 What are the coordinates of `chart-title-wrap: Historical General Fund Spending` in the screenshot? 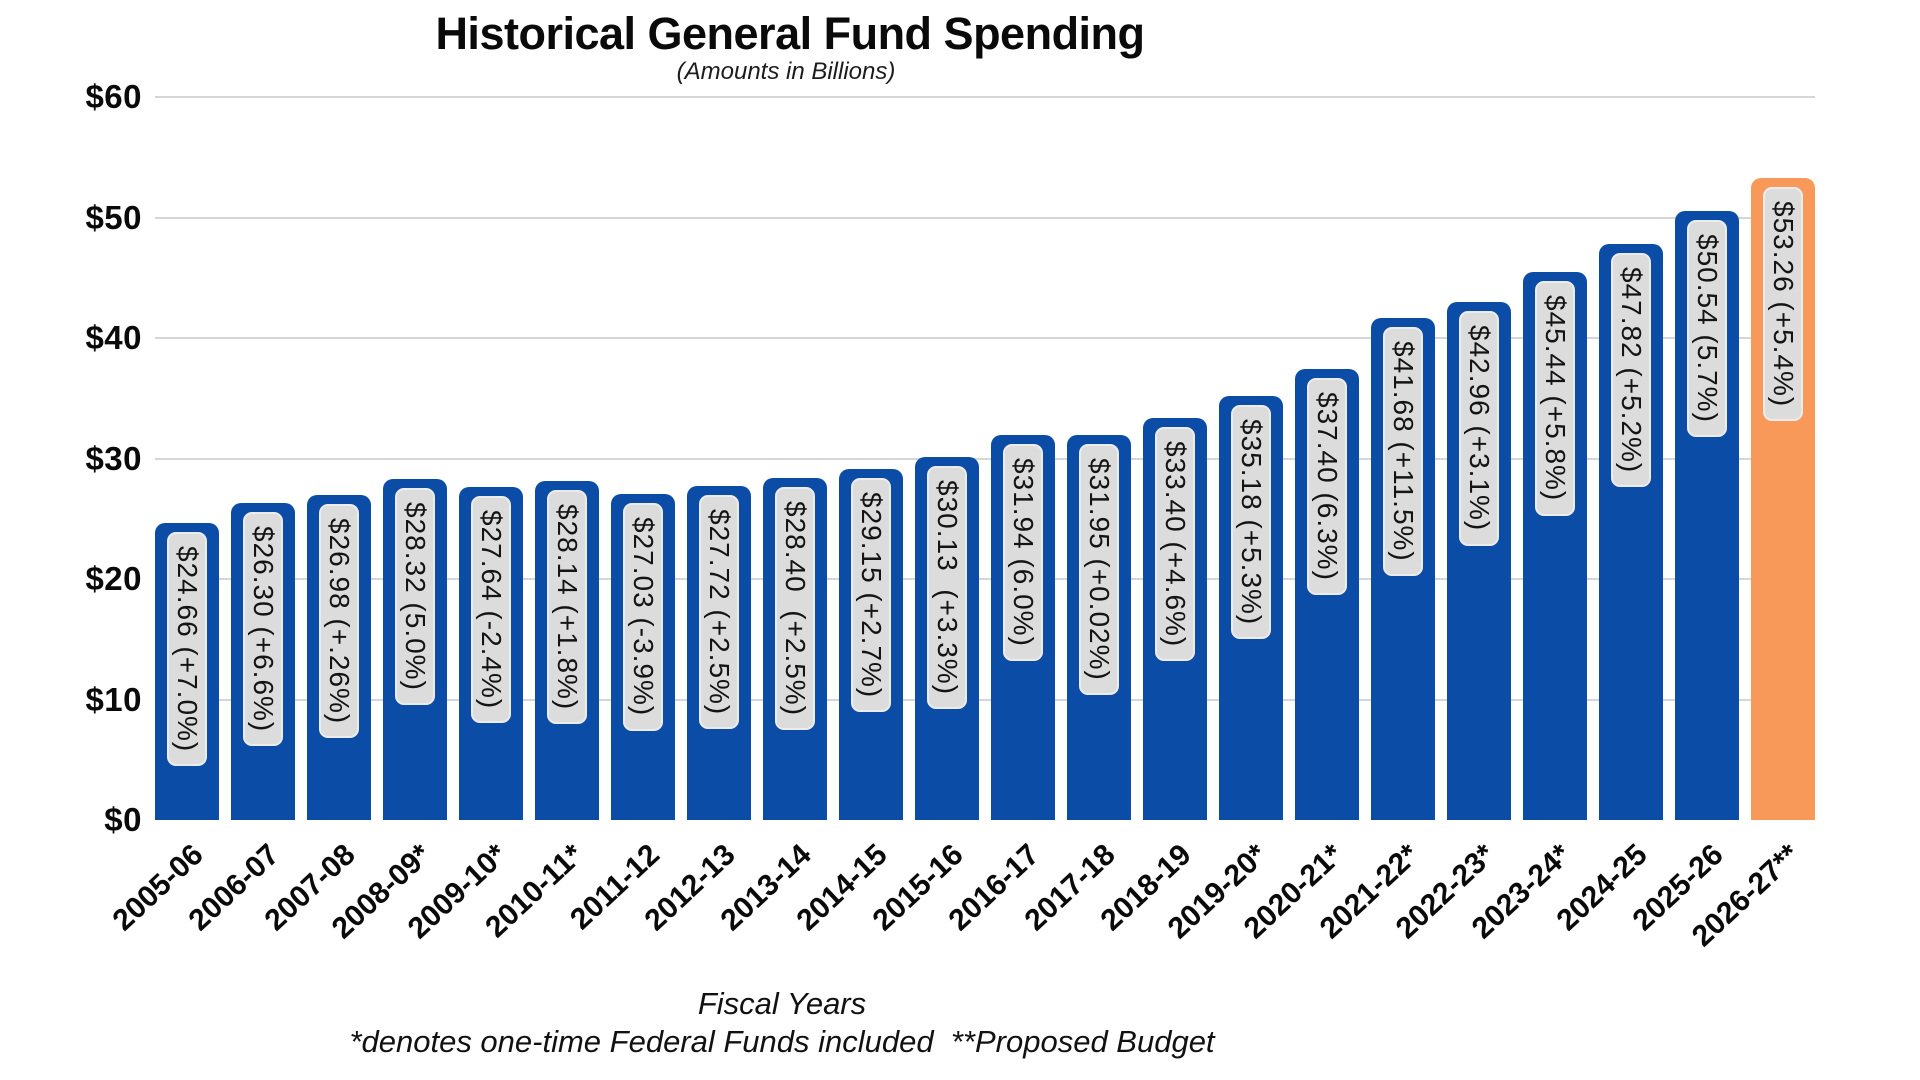 It's located at (790, 34).